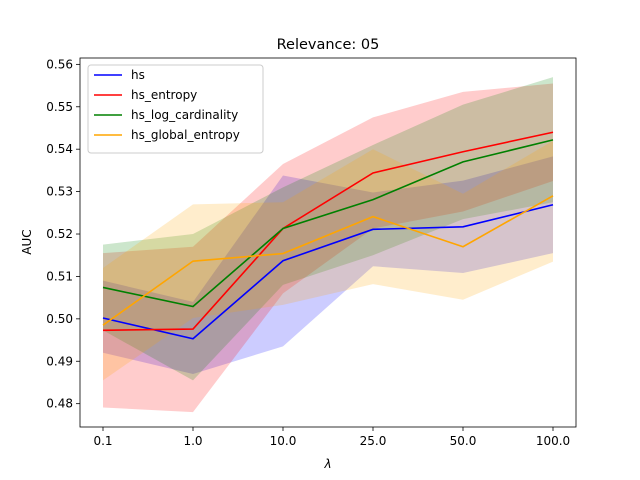 Image resolution: width=640 pixels, height=480 pixels. I want to click on y-tick-label: 0.51, so click(59, 276).